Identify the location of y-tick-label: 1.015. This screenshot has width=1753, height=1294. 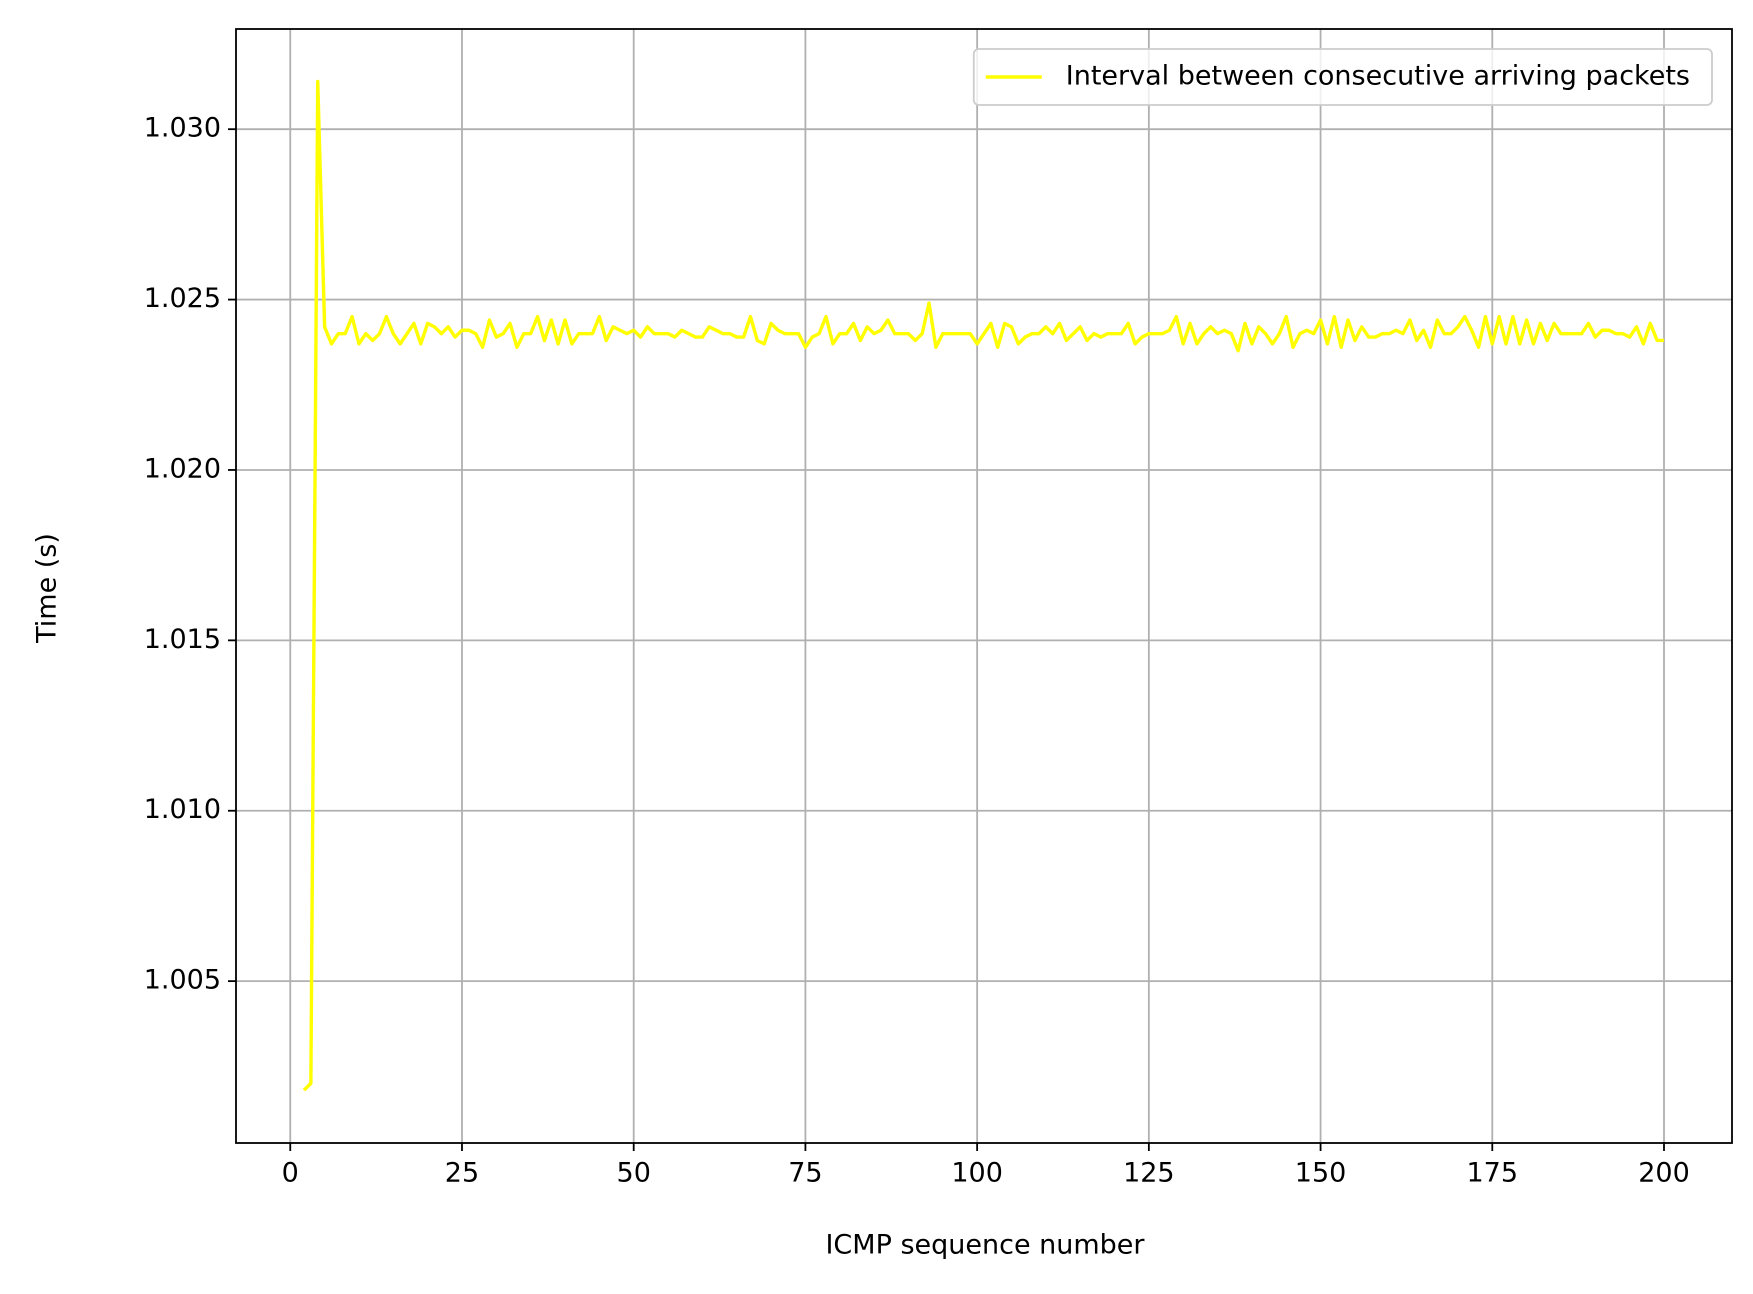
(182, 639).